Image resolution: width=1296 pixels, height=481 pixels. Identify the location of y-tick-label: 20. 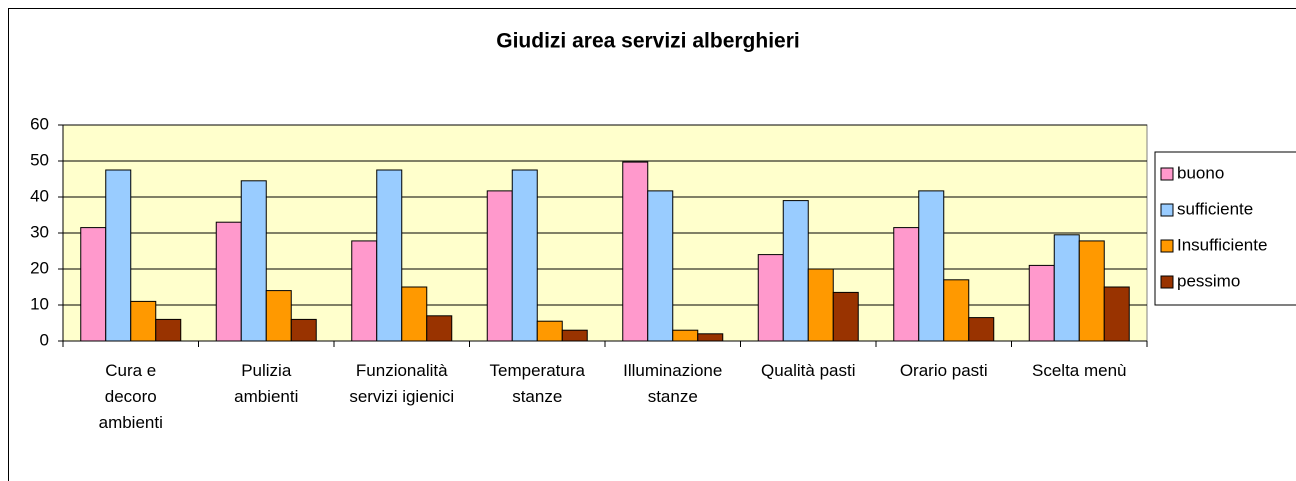
(39, 267).